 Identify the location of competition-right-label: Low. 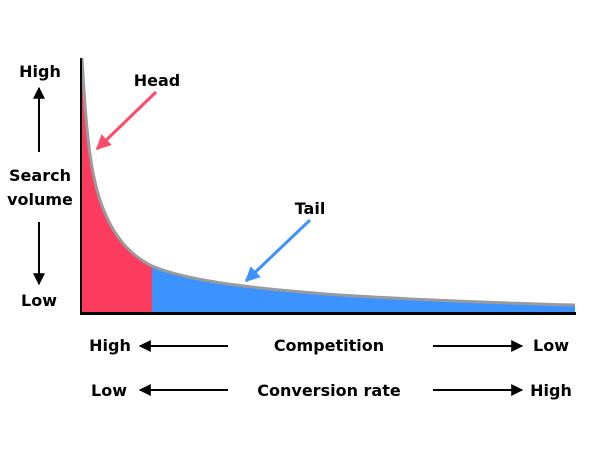
(551, 345).